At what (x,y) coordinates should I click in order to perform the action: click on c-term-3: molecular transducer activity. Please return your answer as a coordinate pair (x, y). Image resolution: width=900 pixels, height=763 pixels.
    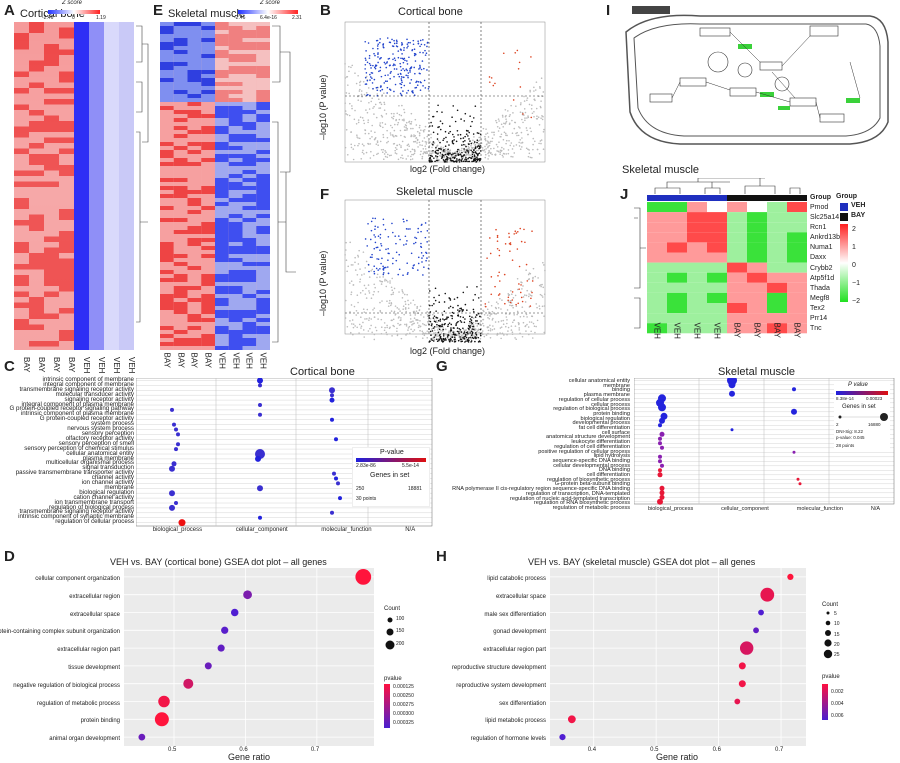
    Looking at the image, I should click on (94, 394).